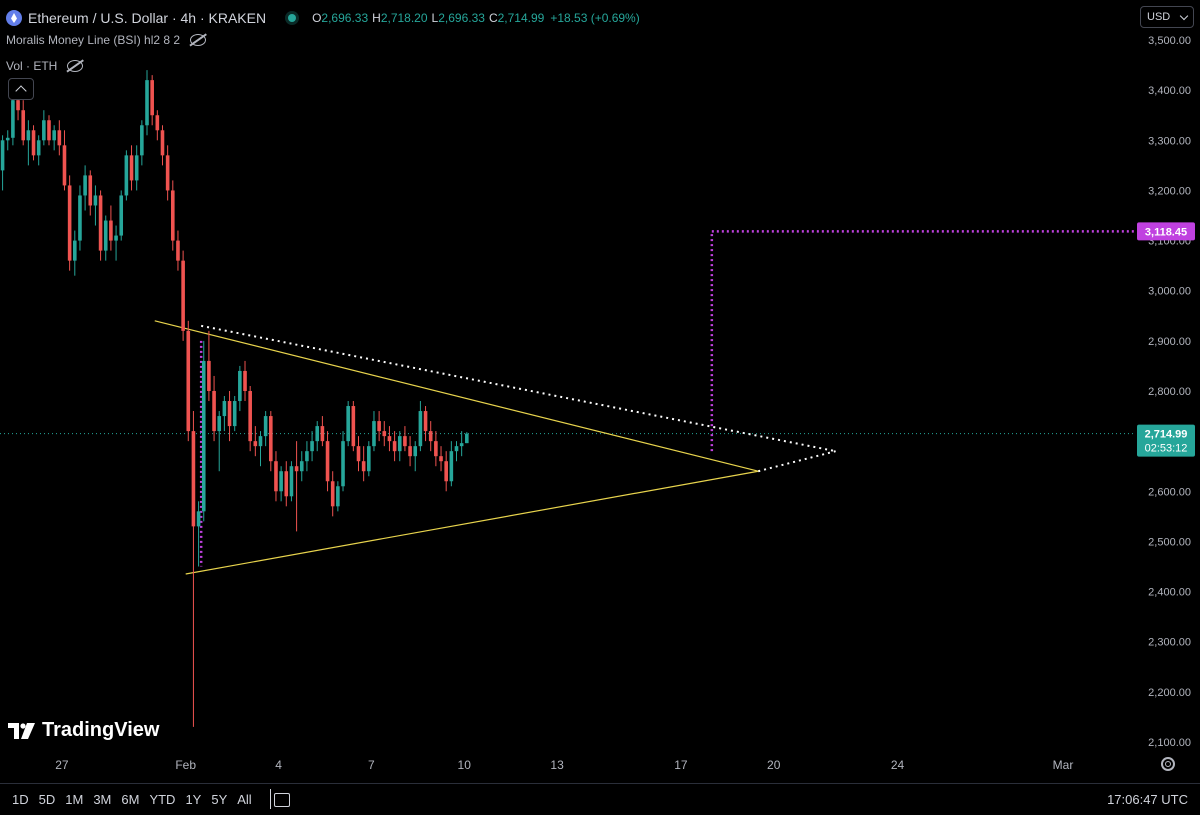 This screenshot has height=815, width=1200. Describe the element at coordinates (219, 799) in the screenshot. I see `range-5y-button: 5Y` at that location.